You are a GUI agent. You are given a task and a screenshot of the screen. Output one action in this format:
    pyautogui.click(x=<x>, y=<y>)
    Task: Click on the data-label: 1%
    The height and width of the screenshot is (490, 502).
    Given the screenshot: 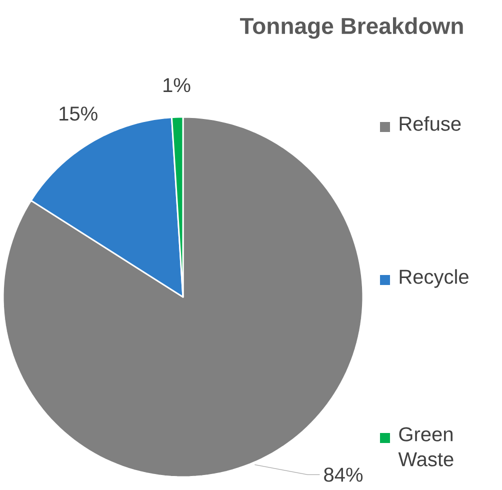 What is the action you would take?
    pyautogui.click(x=177, y=85)
    